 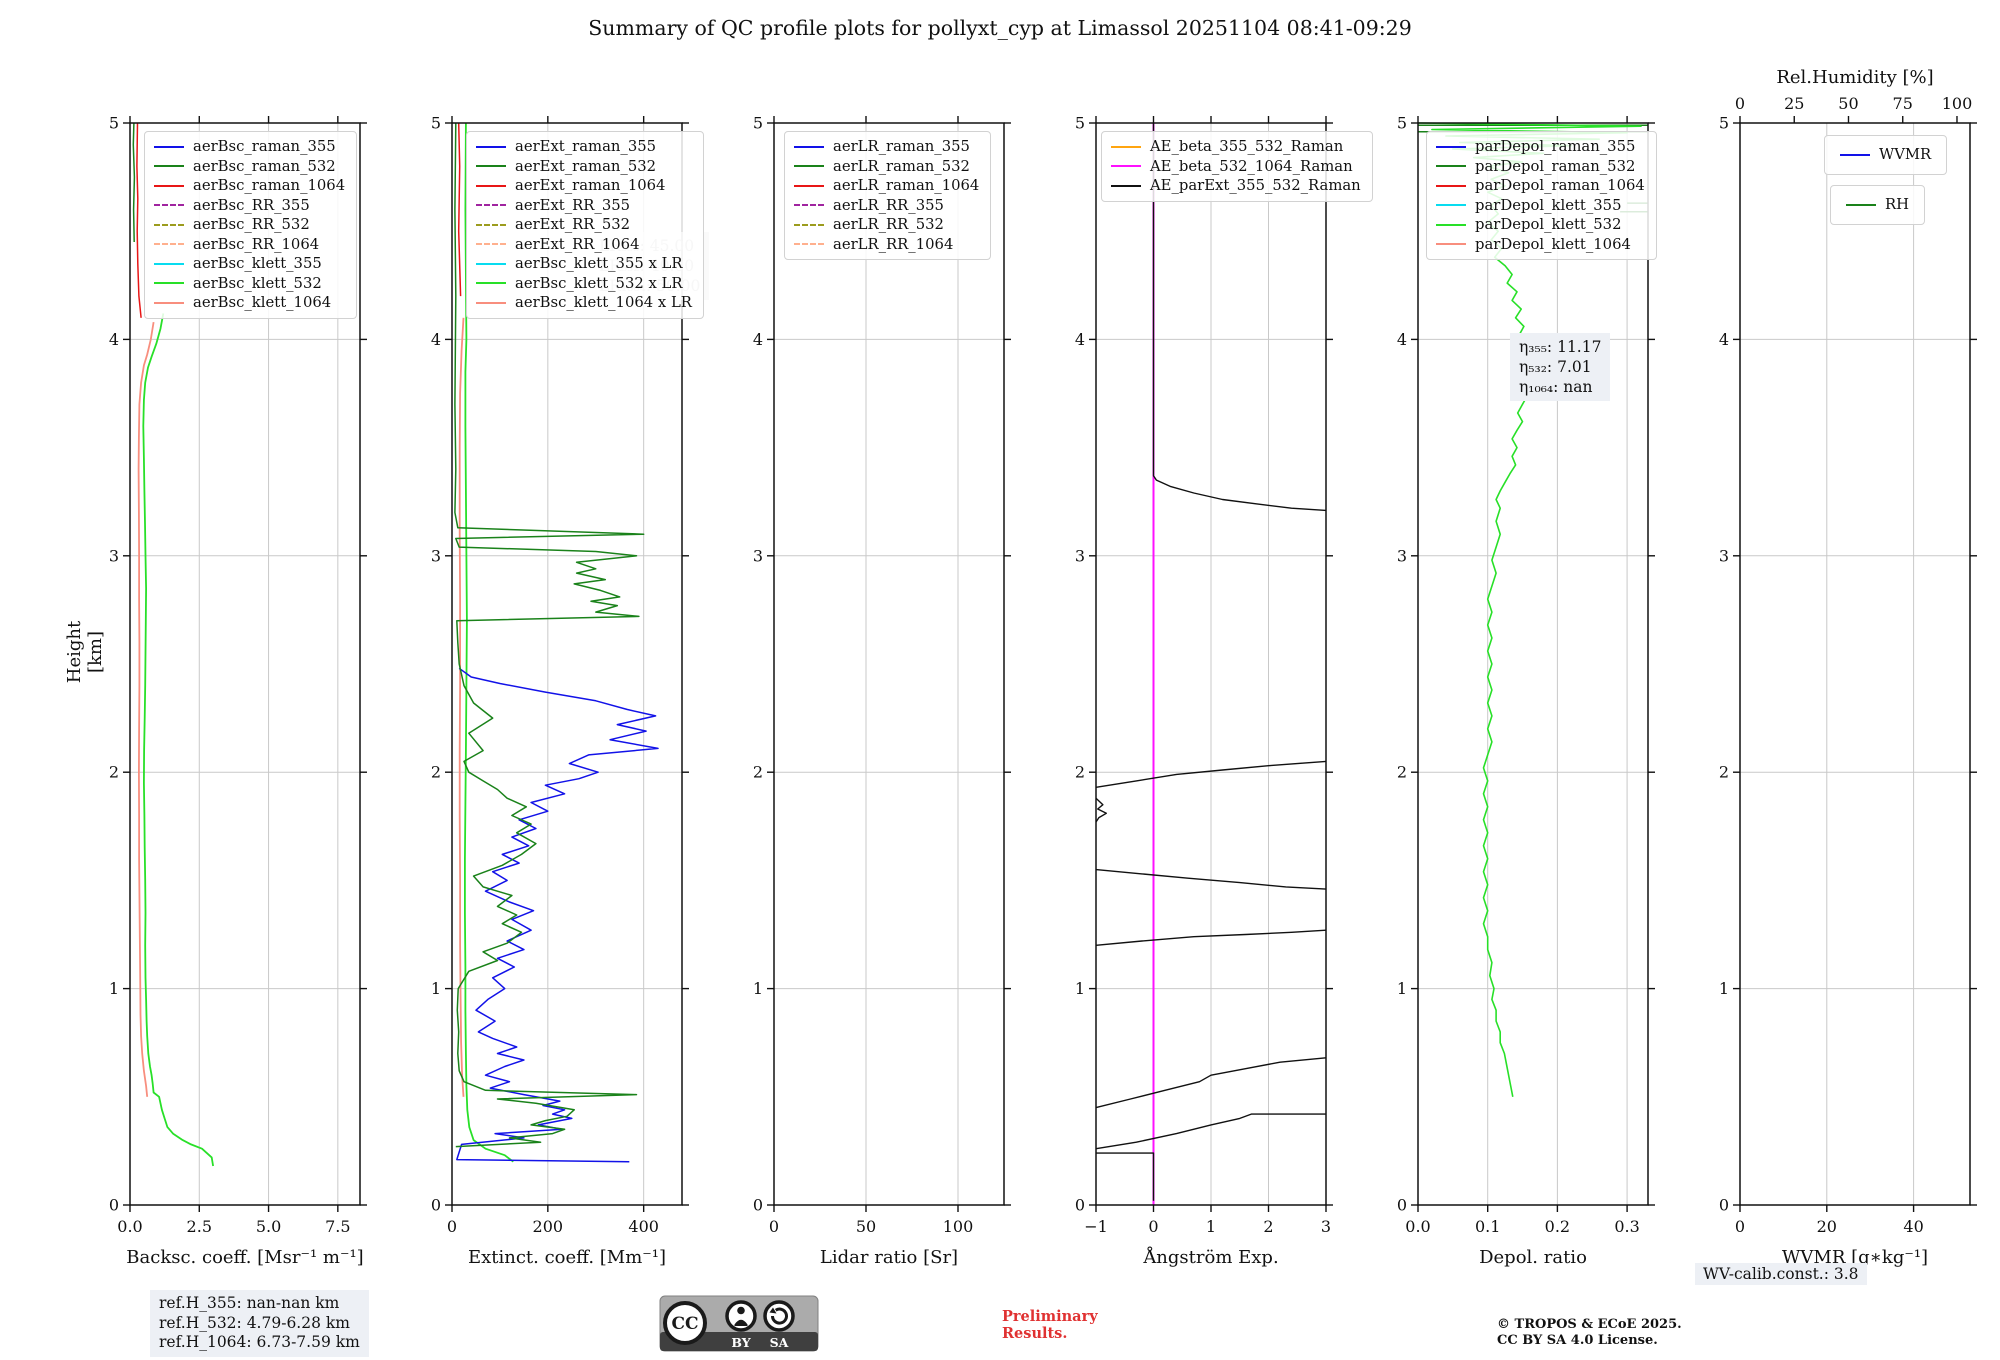 I want to click on top-axis-label: Rel.Humidity [%], so click(x=1854, y=77).